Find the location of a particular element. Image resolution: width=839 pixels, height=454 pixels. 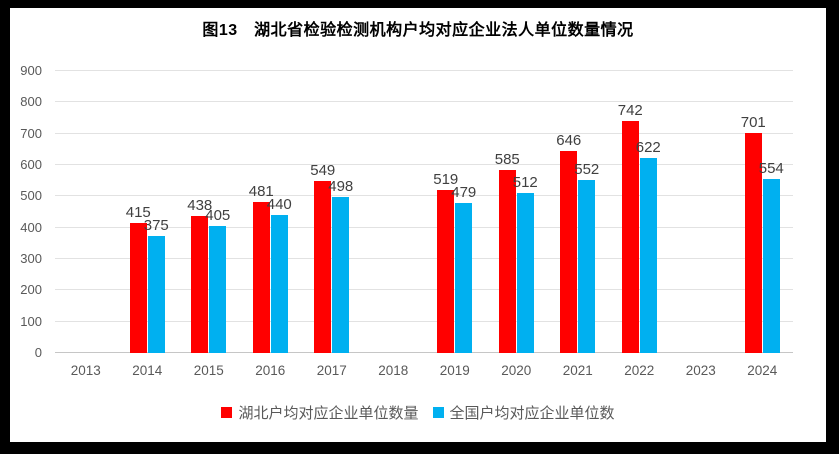

x-tick-2020: 2020 is located at coordinates (516, 370).